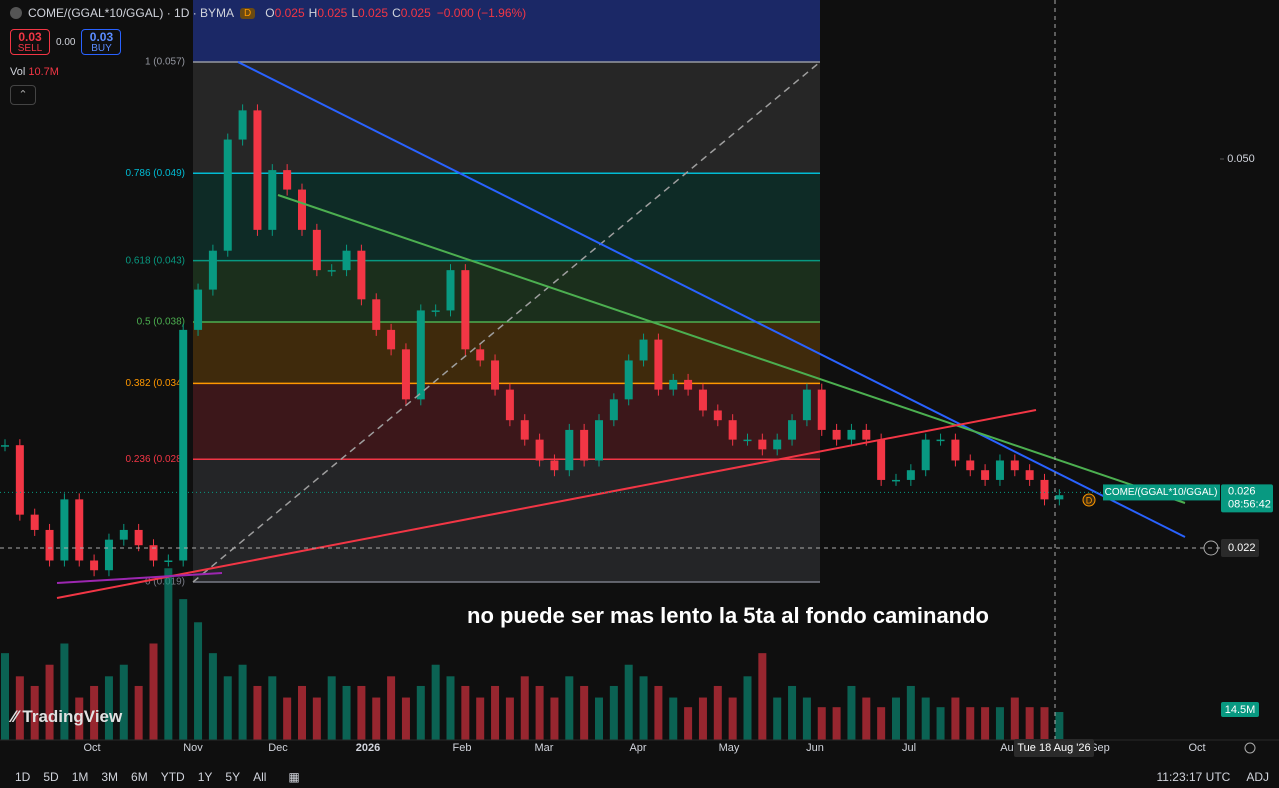 The width and height of the screenshot is (1279, 788). I want to click on ohlc-value: 0.025, so click(332, 13).